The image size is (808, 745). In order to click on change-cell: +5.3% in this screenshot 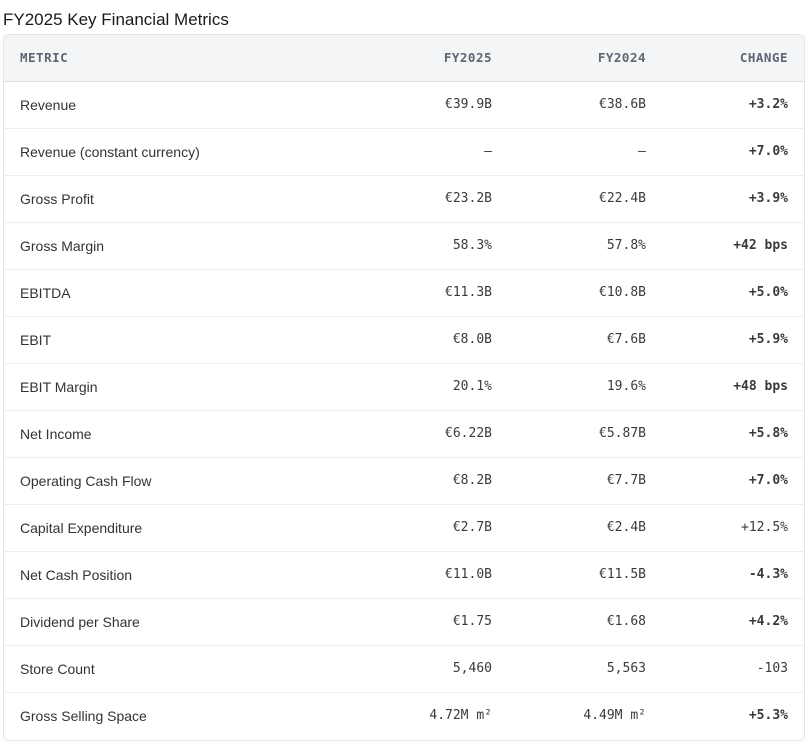, I will do `click(768, 716)`.